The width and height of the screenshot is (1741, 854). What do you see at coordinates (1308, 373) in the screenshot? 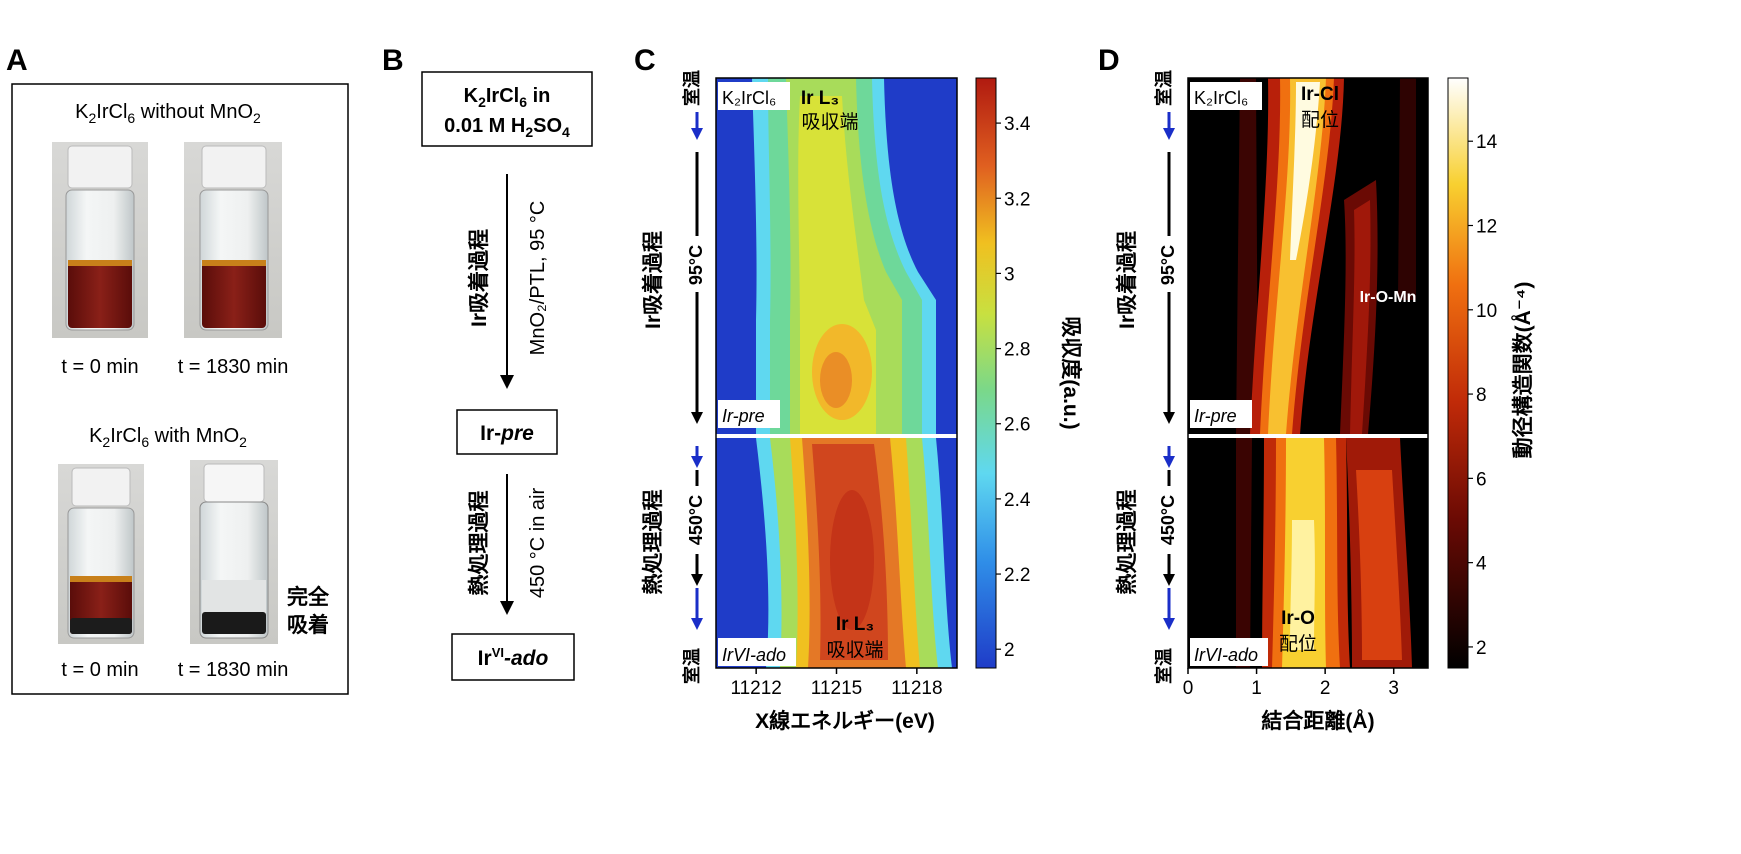
I see `panel-d-heatmap` at bounding box center [1308, 373].